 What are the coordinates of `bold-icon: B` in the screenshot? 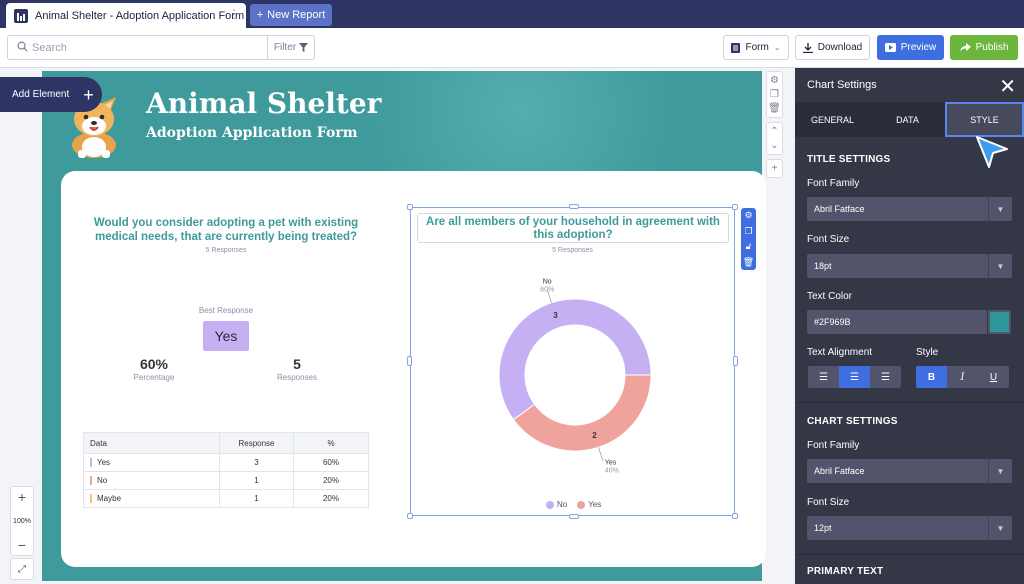 It's located at (931, 377).